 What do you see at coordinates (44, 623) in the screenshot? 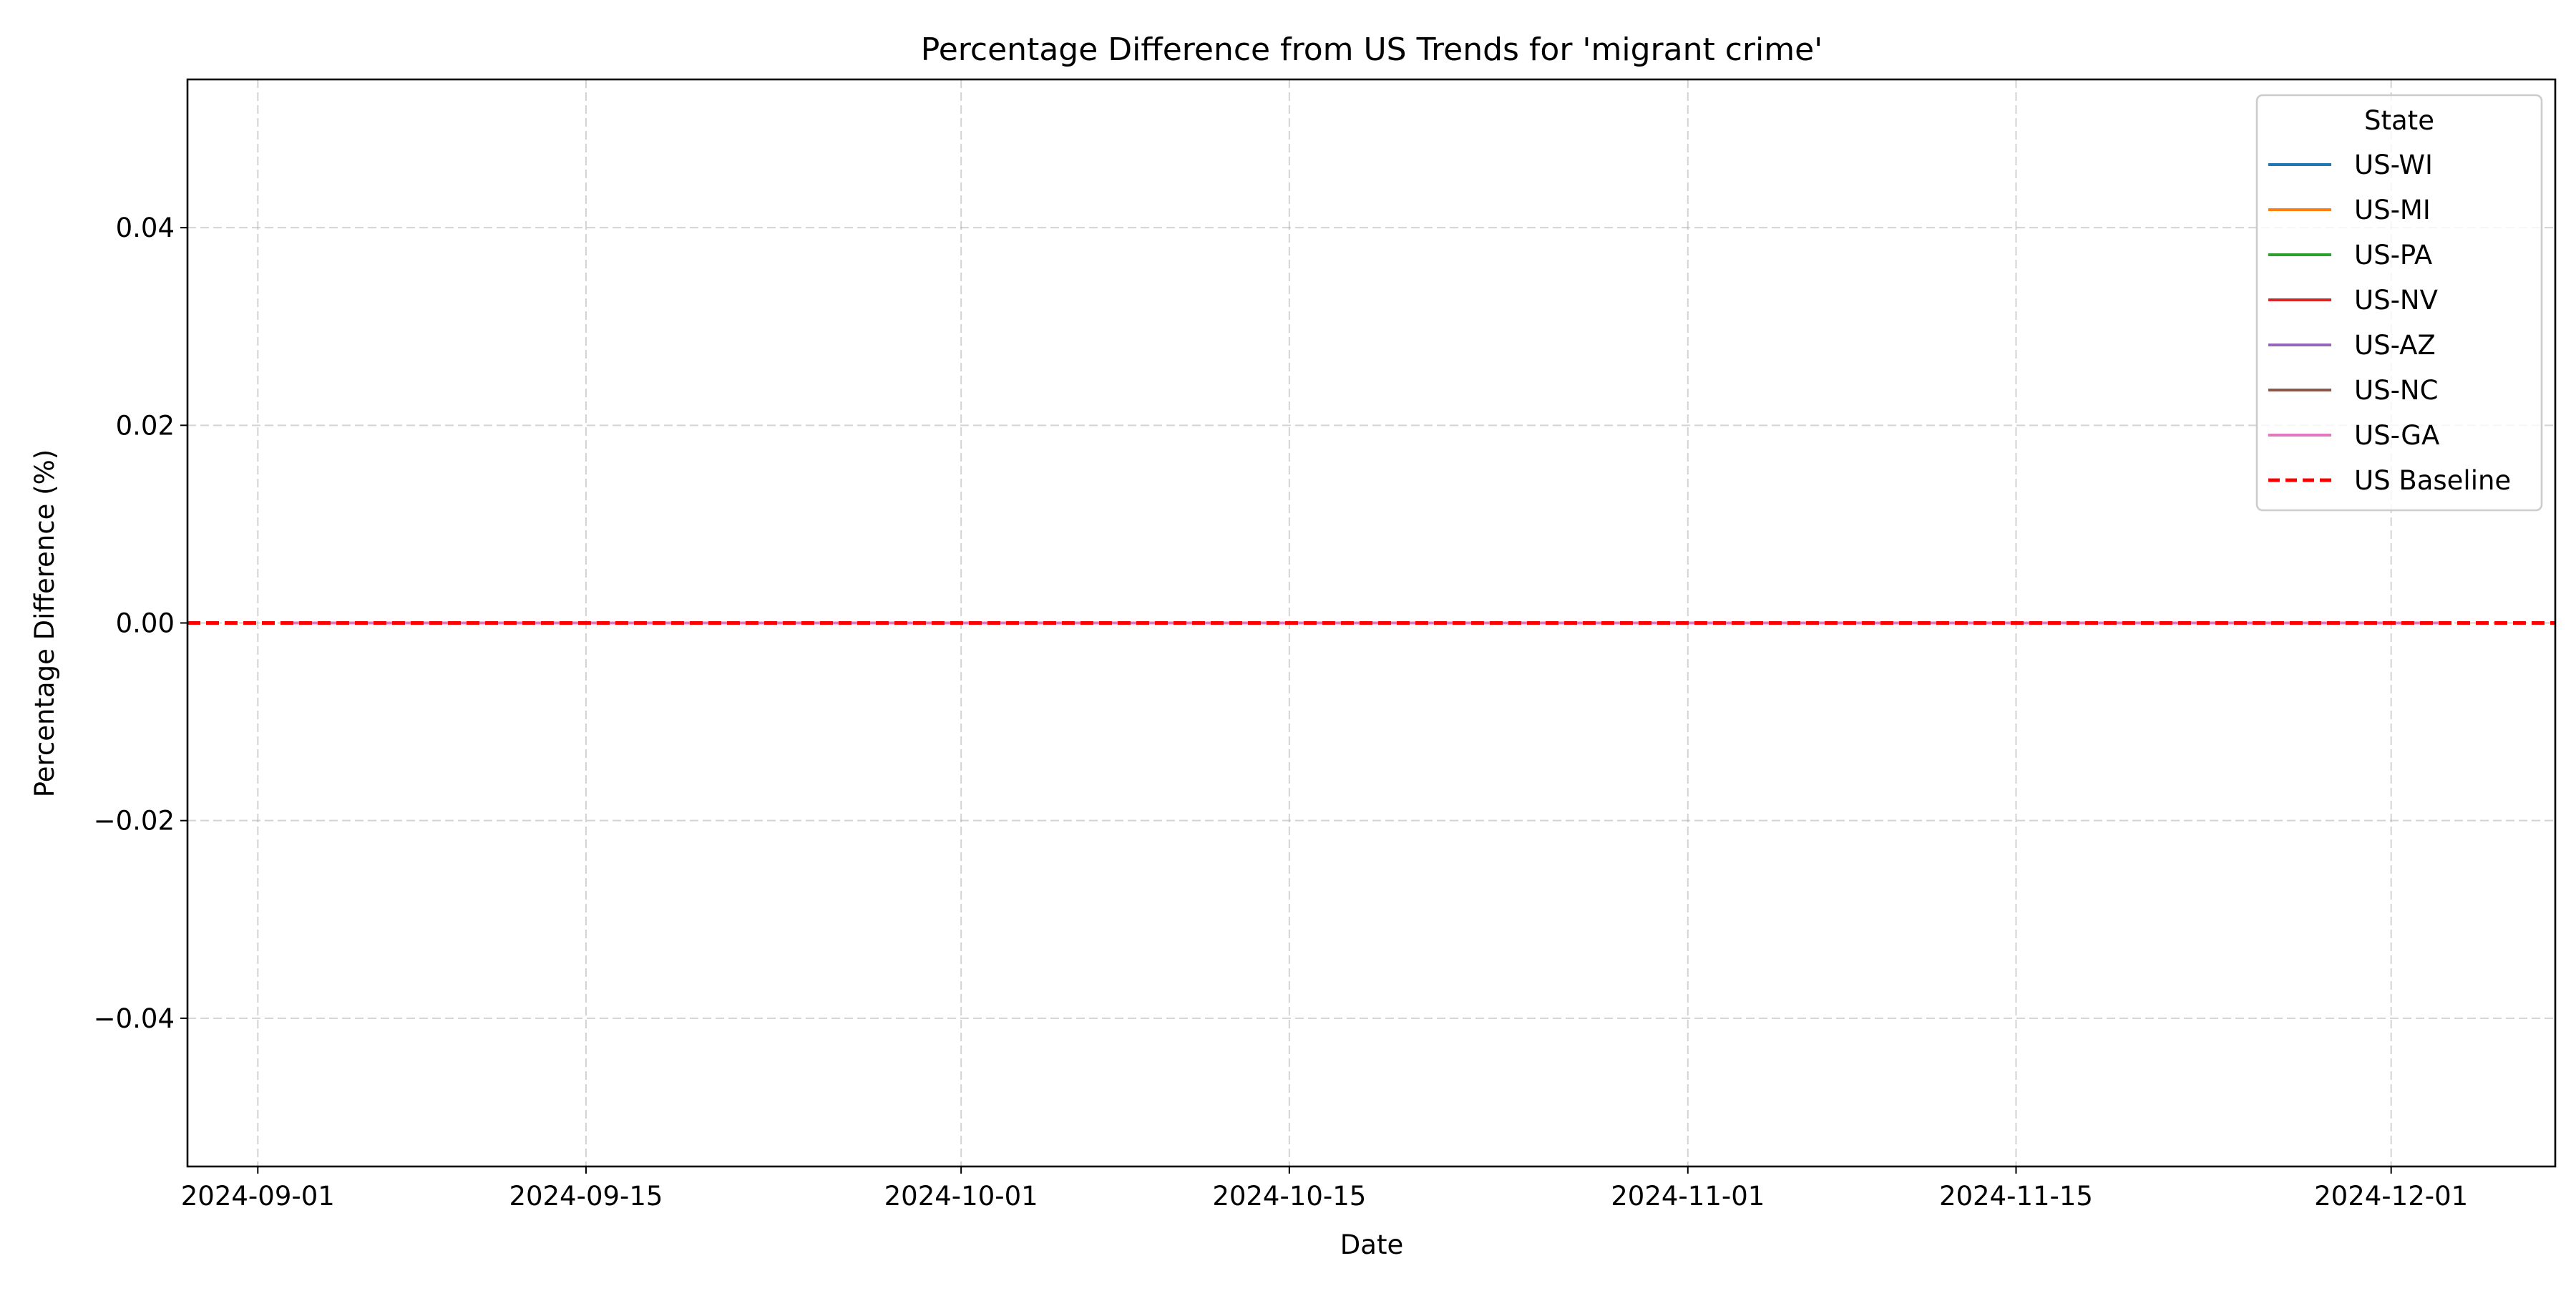
I see `y-axis-label: Percentage Difference (%)` at bounding box center [44, 623].